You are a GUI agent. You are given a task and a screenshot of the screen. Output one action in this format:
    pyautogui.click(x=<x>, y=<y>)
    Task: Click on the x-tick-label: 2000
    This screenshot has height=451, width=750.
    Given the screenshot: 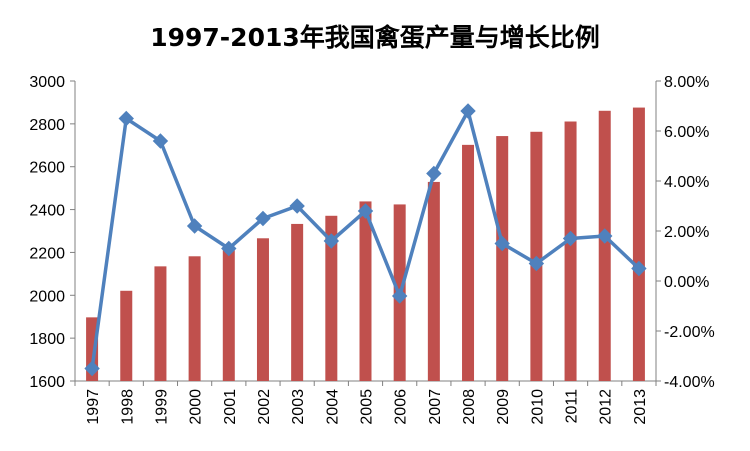 What is the action you would take?
    pyautogui.click(x=196, y=407)
    